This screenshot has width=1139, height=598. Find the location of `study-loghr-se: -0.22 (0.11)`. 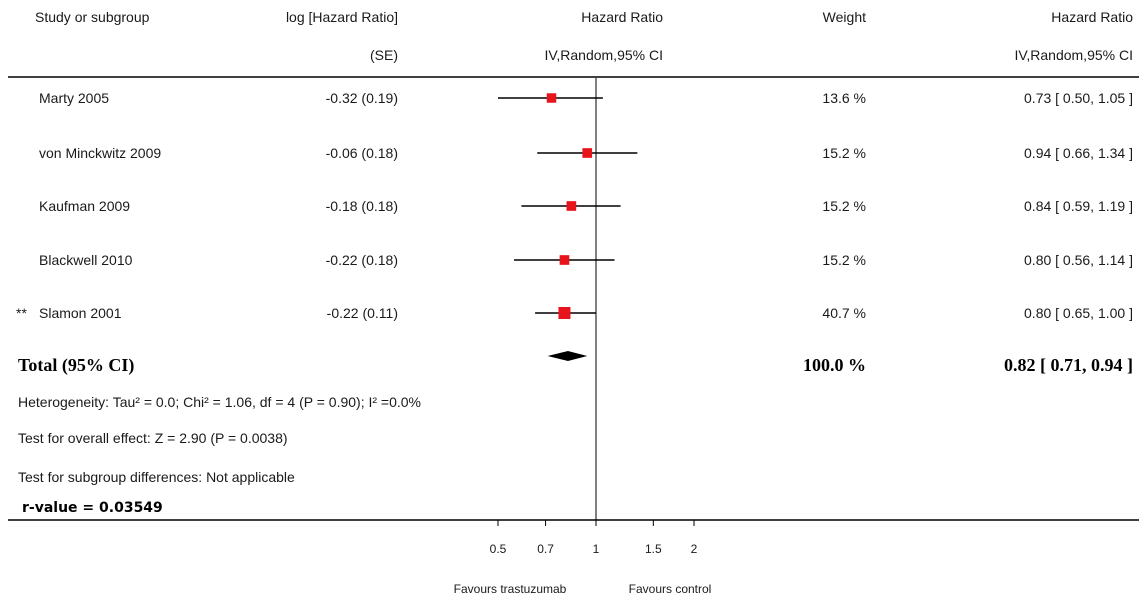

study-loghr-se: -0.22 (0.11) is located at coordinates (362, 313).